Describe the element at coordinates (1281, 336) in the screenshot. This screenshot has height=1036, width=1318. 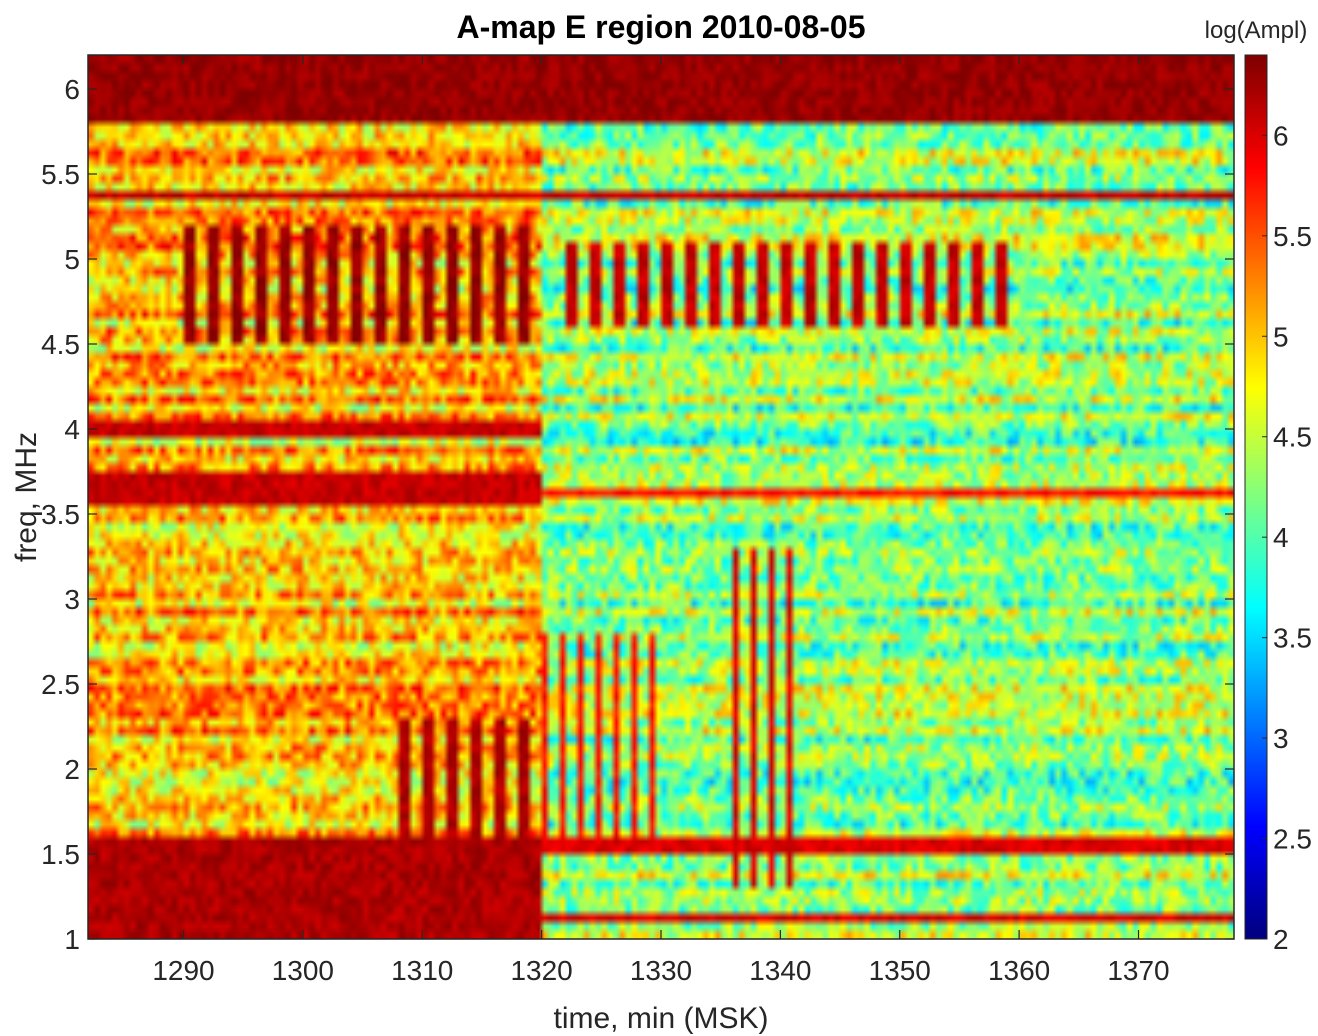
I see `colorbar-tick-label: 5` at that location.